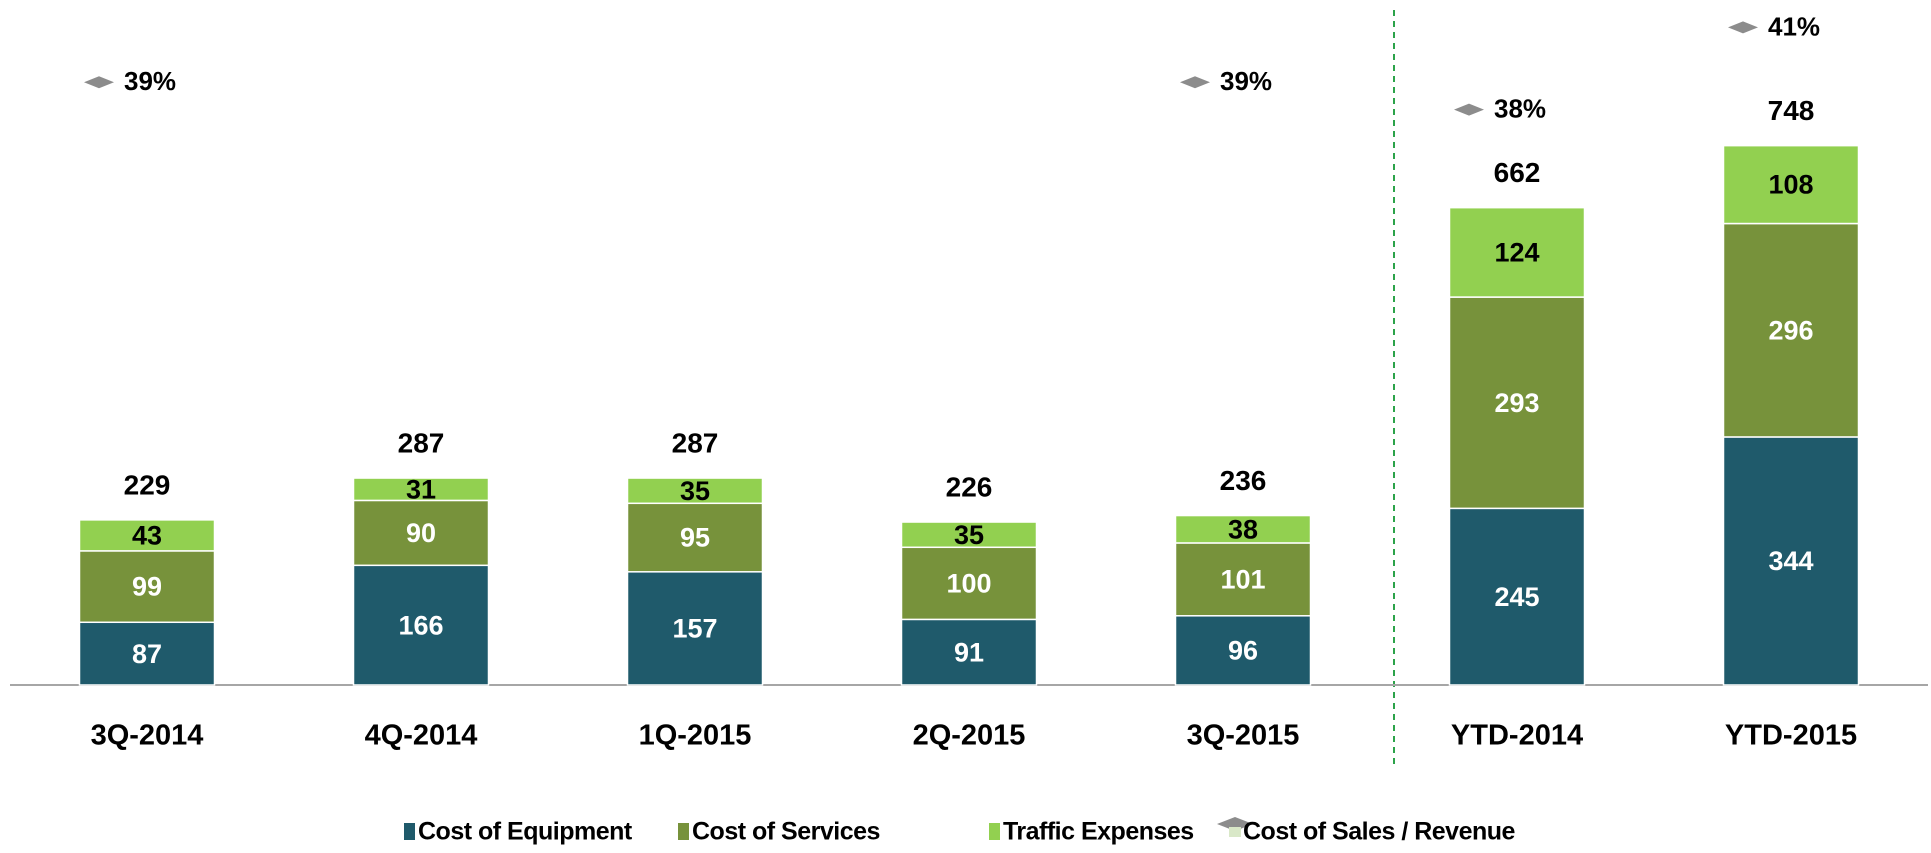 The height and width of the screenshot is (853, 1931). I want to click on data-label: 43, so click(147, 536).